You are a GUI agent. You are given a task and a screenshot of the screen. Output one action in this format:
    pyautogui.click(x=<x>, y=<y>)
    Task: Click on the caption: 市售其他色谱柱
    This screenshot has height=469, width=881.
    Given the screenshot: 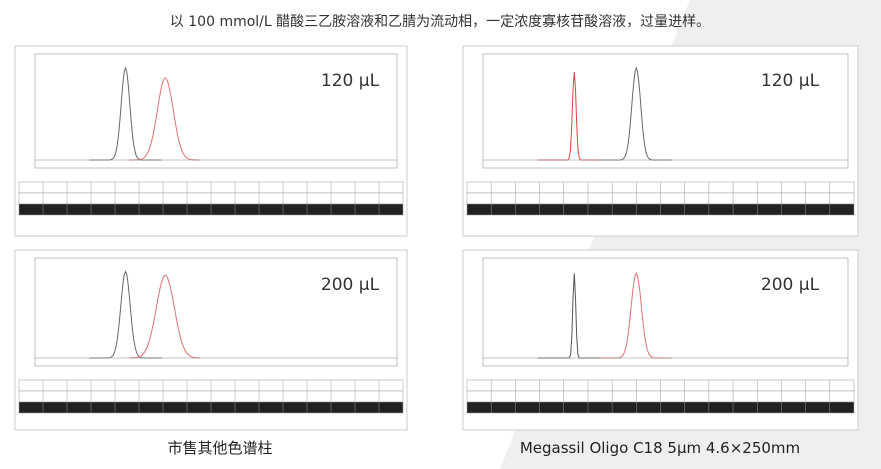 What is the action you would take?
    pyautogui.click(x=219, y=448)
    